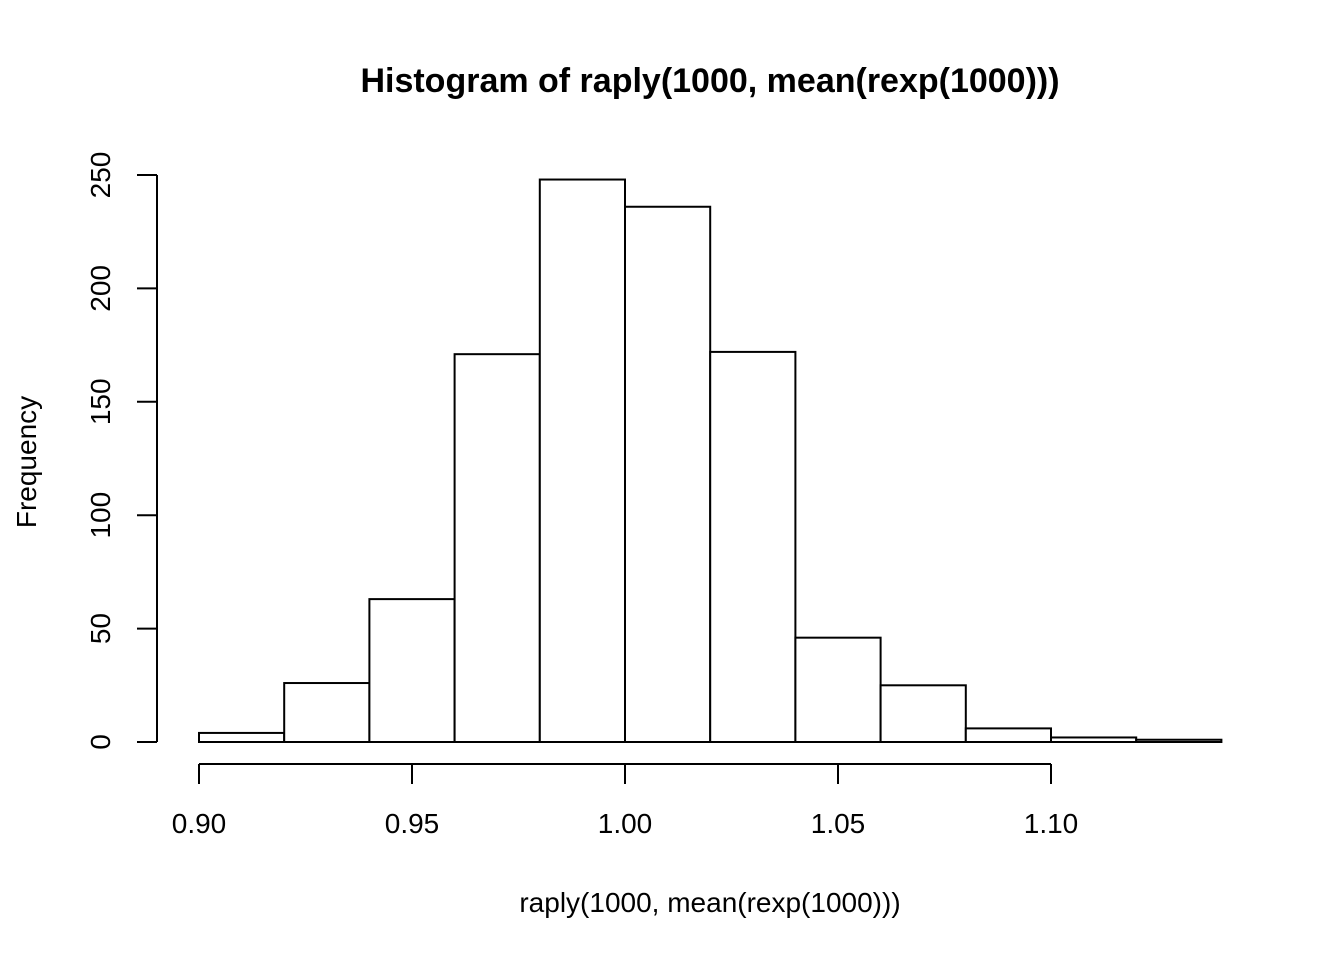 This screenshot has height=960, width=1344. I want to click on x-axis-label: raply(1000, mean(rexp(1000))), so click(709, 902).